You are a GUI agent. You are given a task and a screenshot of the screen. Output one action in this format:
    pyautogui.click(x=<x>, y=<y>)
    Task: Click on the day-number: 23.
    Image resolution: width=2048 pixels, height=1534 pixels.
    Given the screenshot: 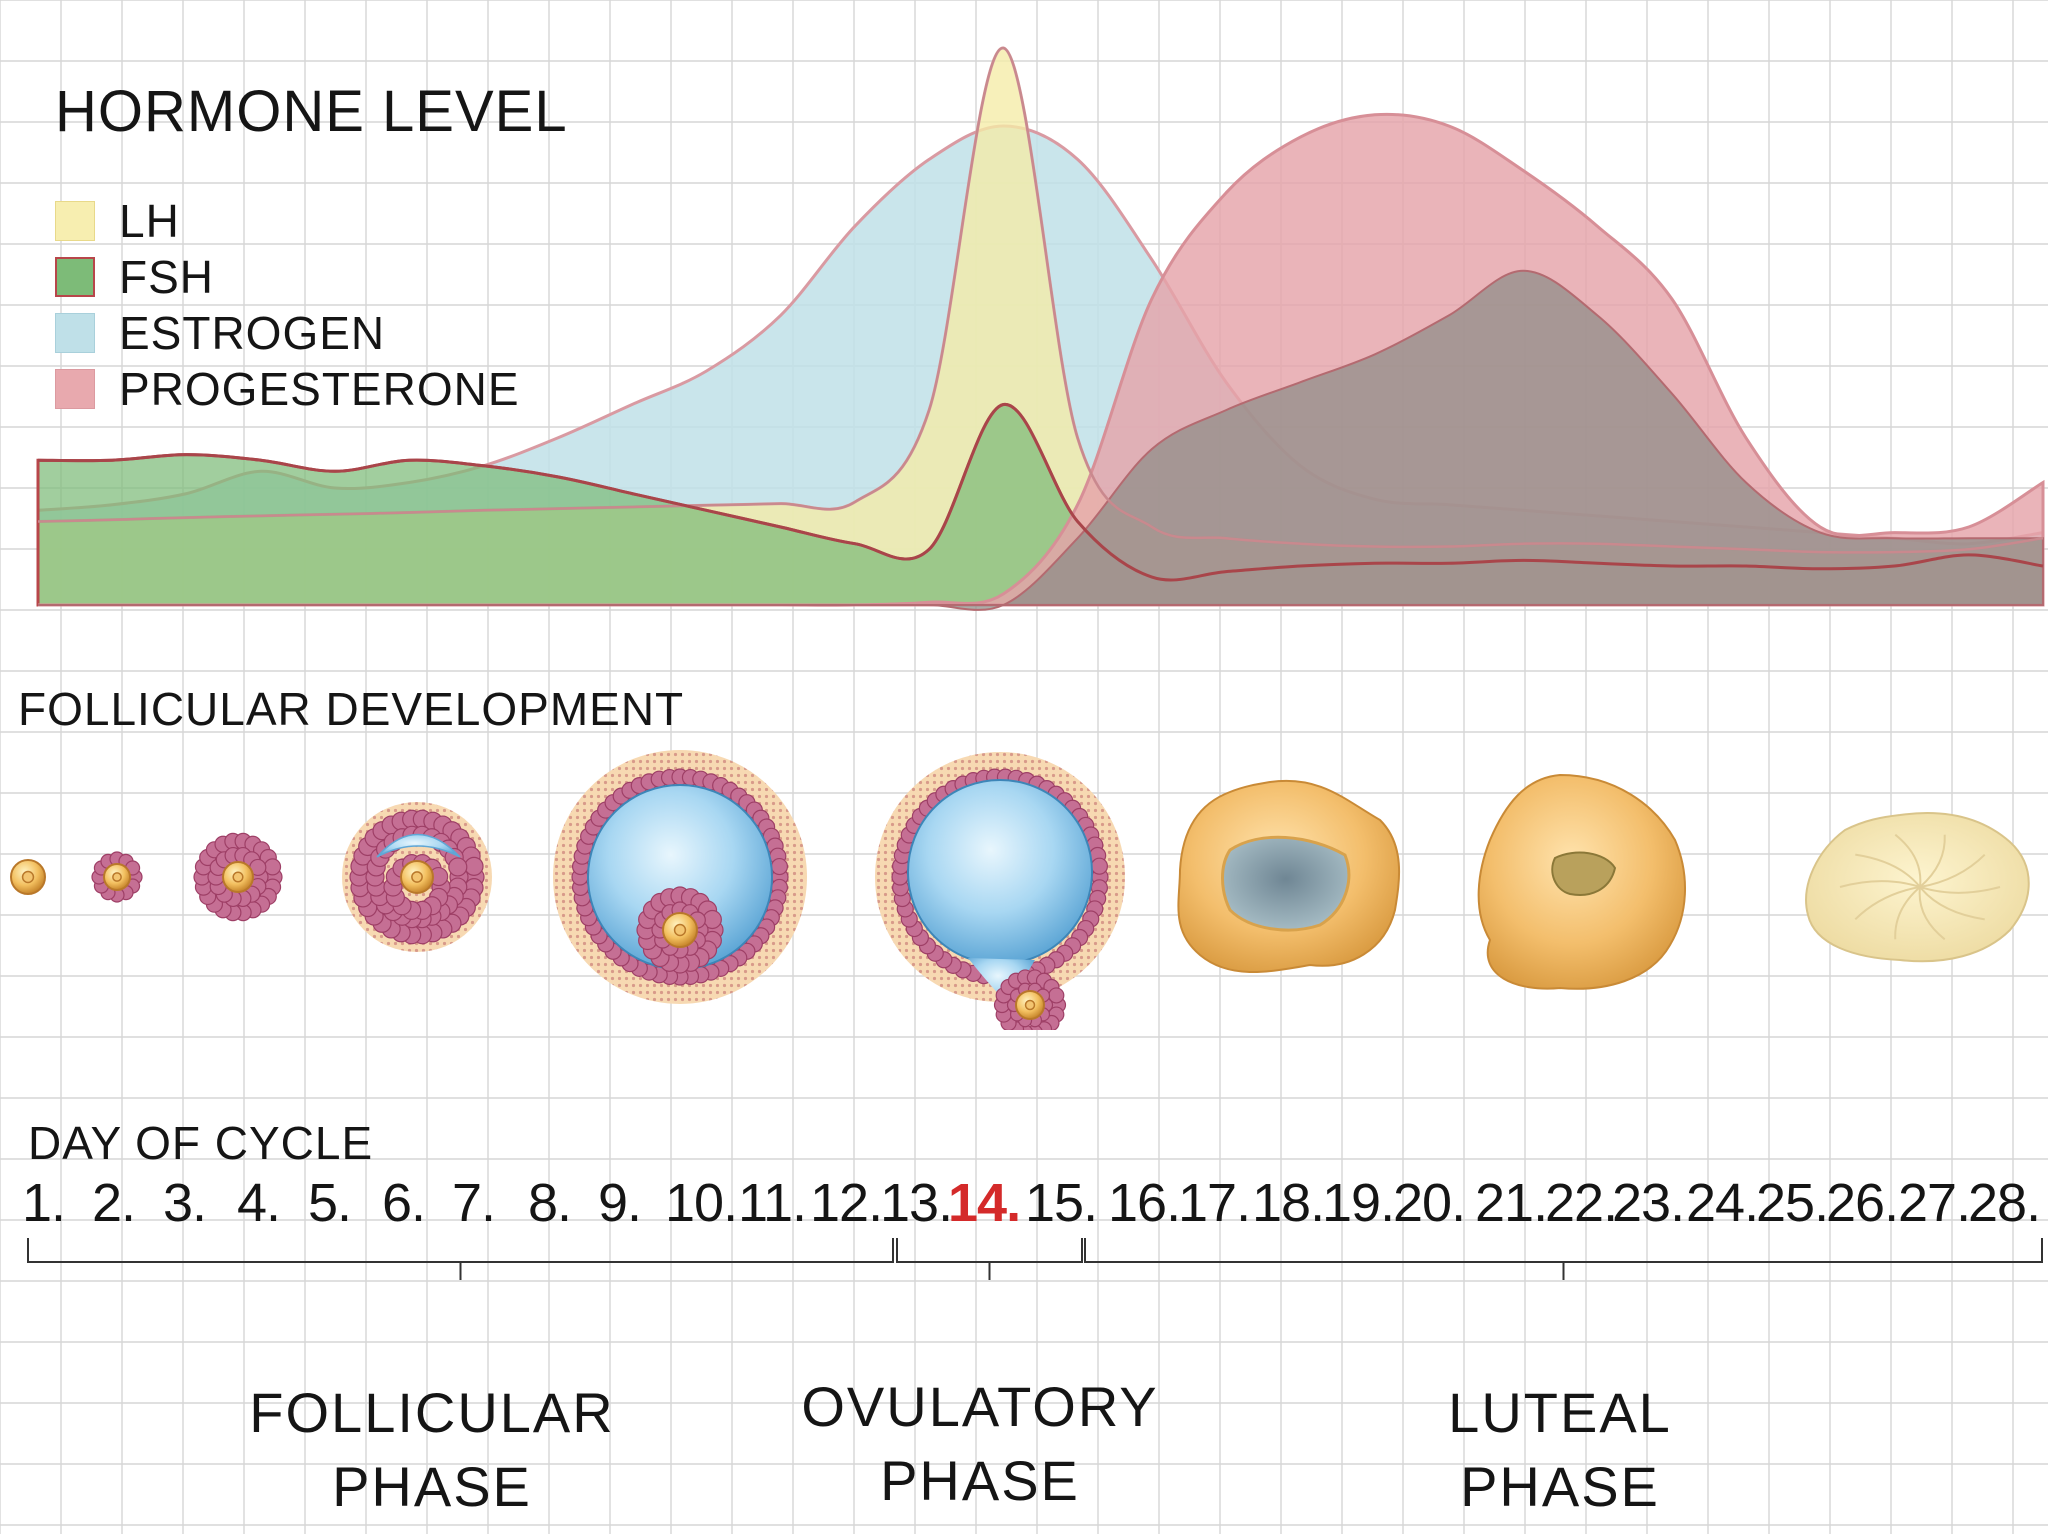 What is the action you would take?
    pyautogui.click(x=1648, y=1203)
    